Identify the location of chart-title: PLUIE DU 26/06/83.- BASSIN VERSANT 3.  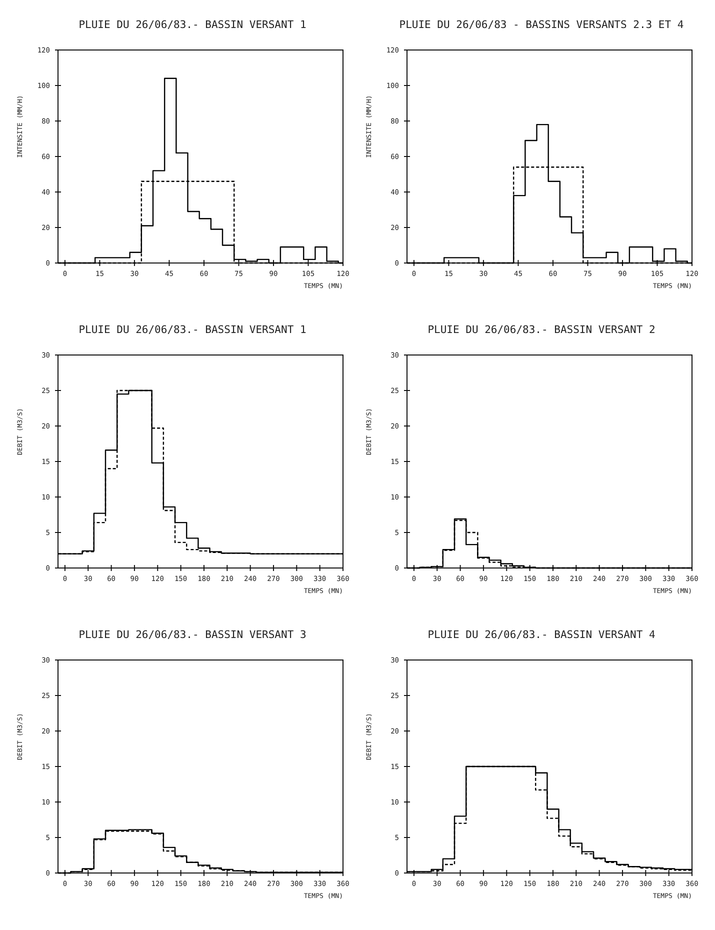
(192, 635).